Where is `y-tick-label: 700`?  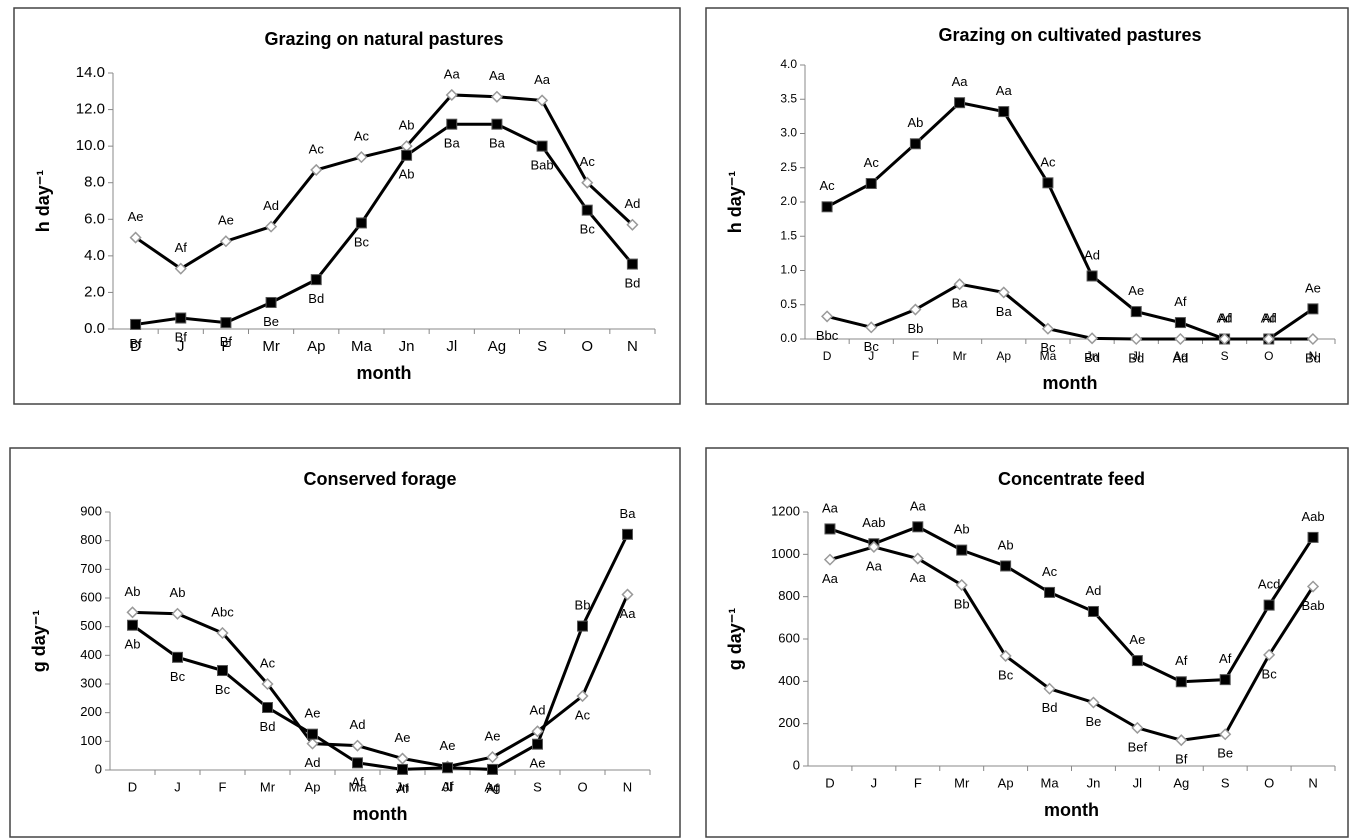 y-tick-label: 700 is located at coordinates (91, 568).